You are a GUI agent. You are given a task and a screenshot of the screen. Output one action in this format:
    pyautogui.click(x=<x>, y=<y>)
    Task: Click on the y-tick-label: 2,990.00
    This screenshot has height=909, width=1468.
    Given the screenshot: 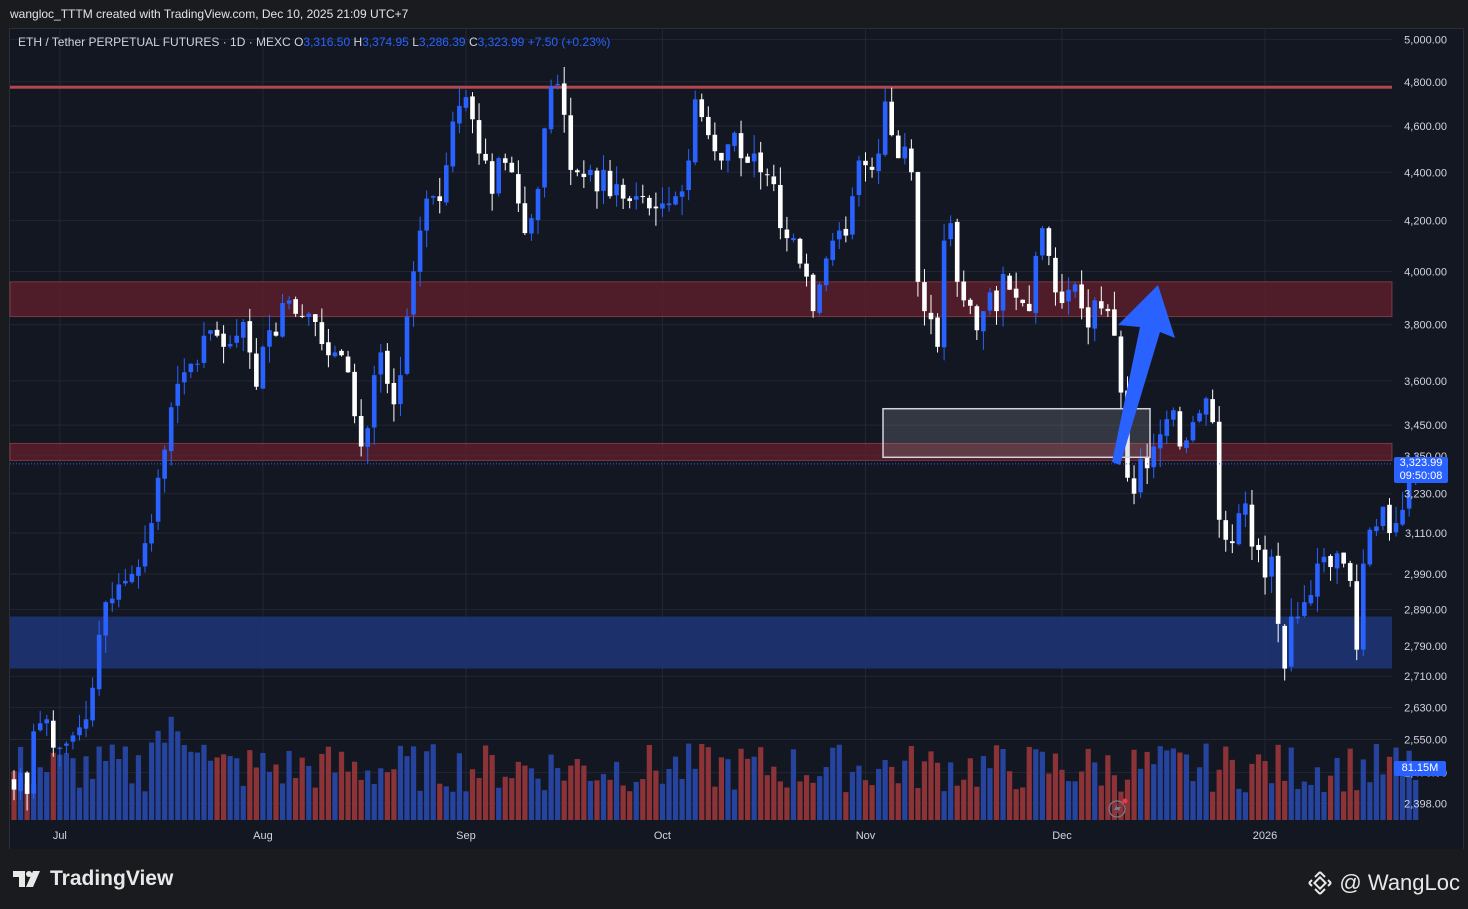 What is the action you would take?
    pyautogui.click(x=1425, y=575)
    